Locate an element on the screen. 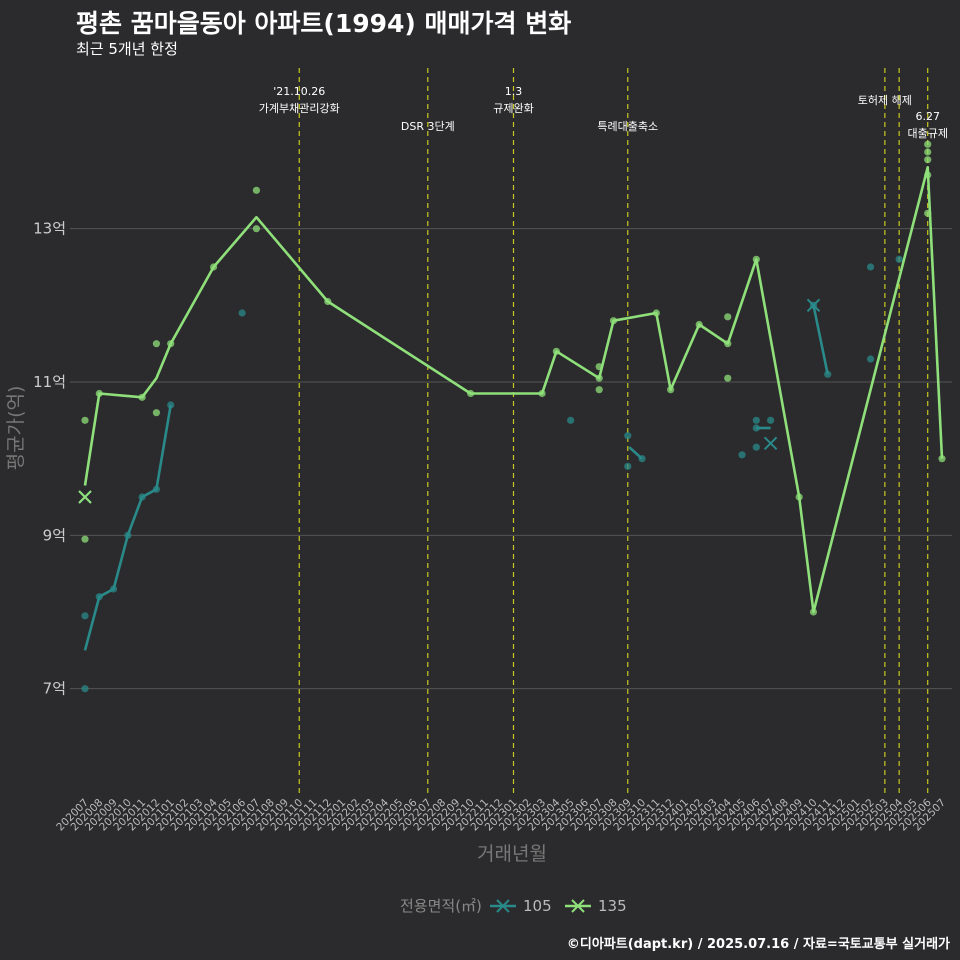 This screenshot has height=960, width=960. policy-event-label: DSR 3단계 is located at coordinates (428, 126).